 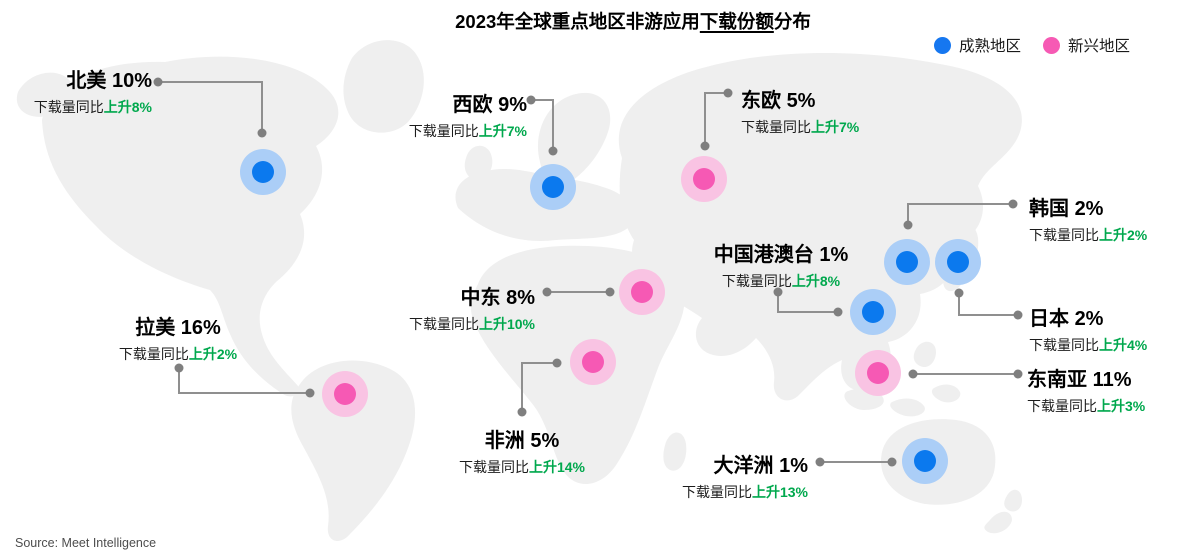 What do you see at coordinates (506, 324) in the screenshot?
I see `growth-value: 上升10%` at bounding box center [506, 324].